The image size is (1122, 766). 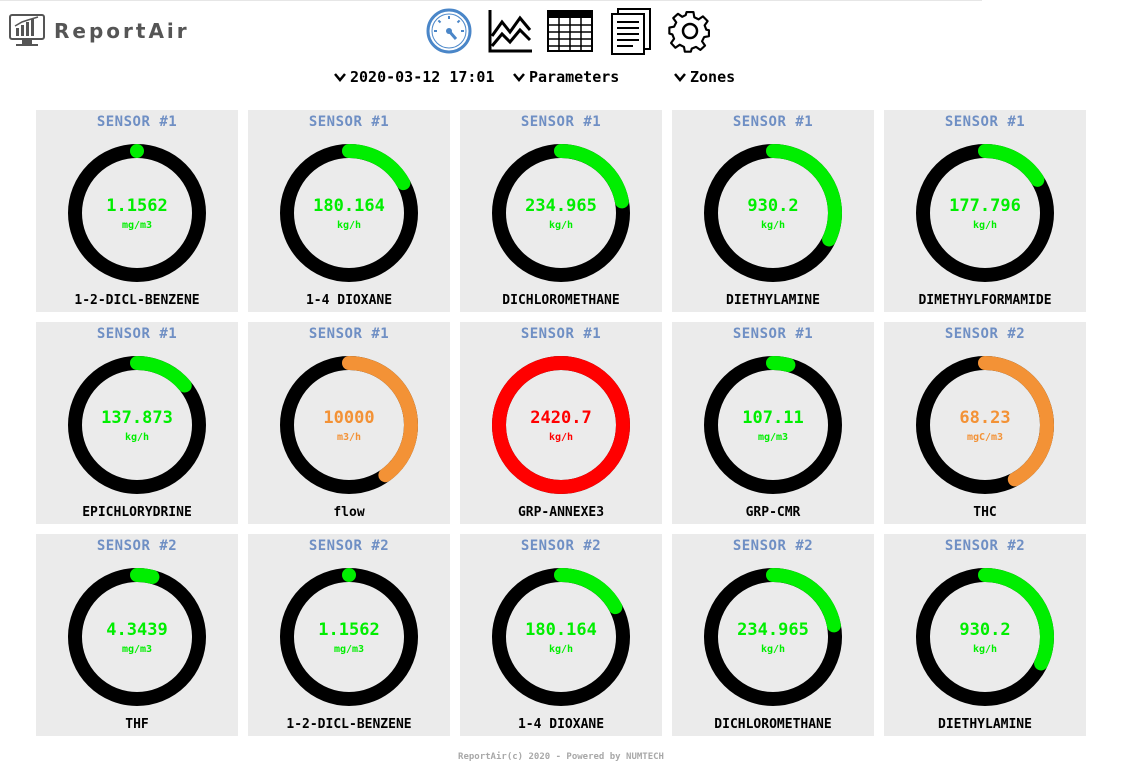 What do you see at coordinates (773, 206) in the screenshot?
I see `gauge-value: 930.2` at bounding box center [773, 206].